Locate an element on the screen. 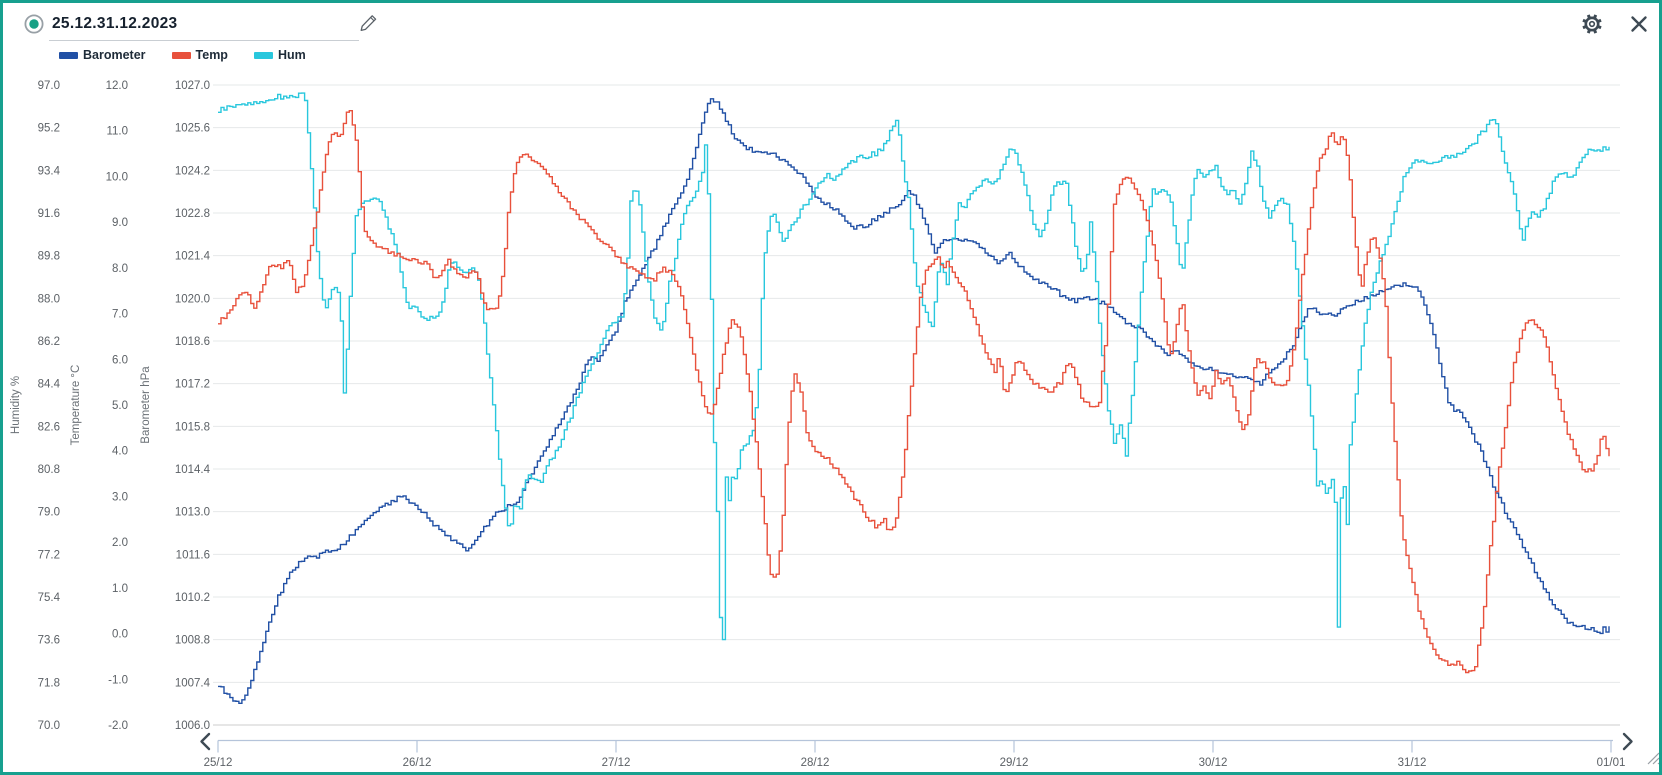 This screenshot has width=1662, height=775. resize-handle-icon is located at coordinates (1653, 758).